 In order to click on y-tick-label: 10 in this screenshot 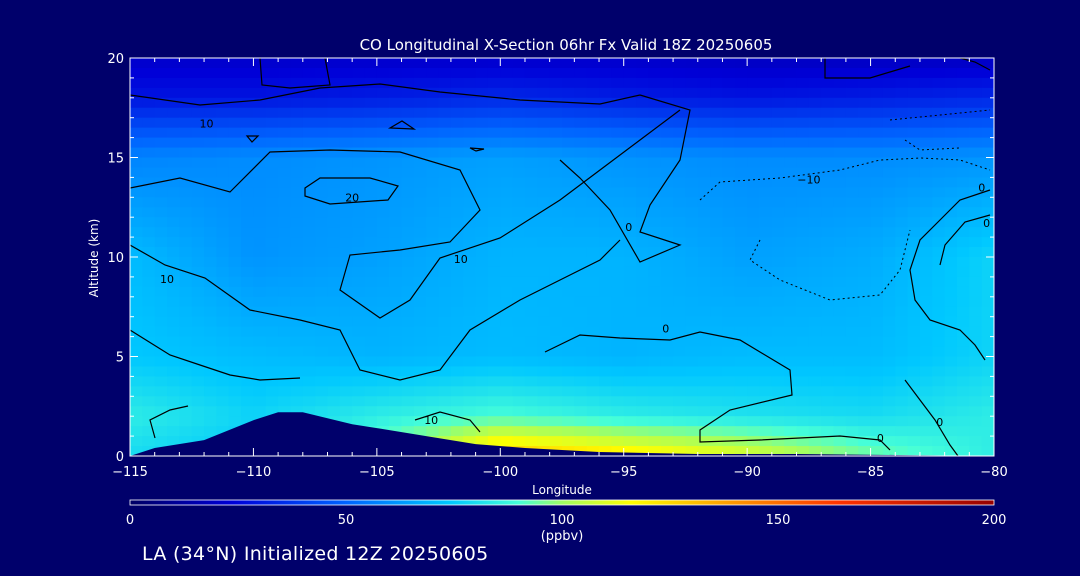, I will do `click(115, 258)`.